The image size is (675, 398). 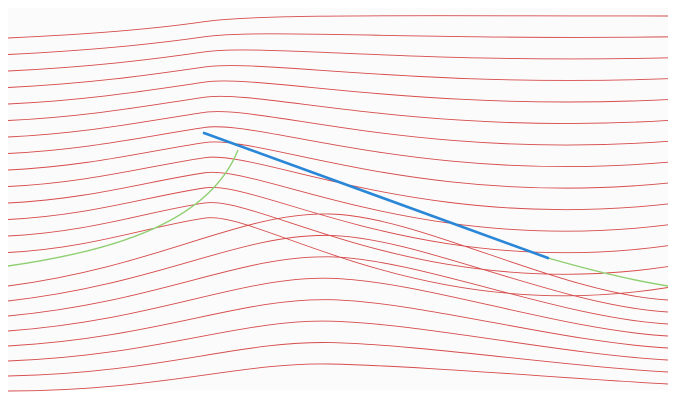 I want to click on dividing-streamline-downstream, so click(x=608, y=272).